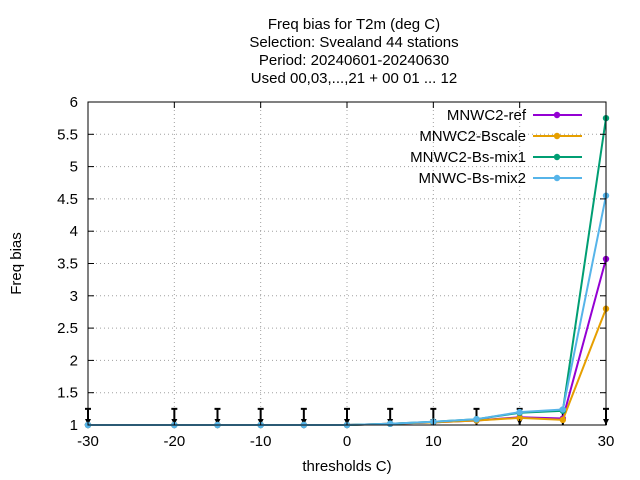 The image size is (640, 480). Describe the element at coordinates (261, 441) in the screenshot. I see `x-tick-label: -10` at that location.